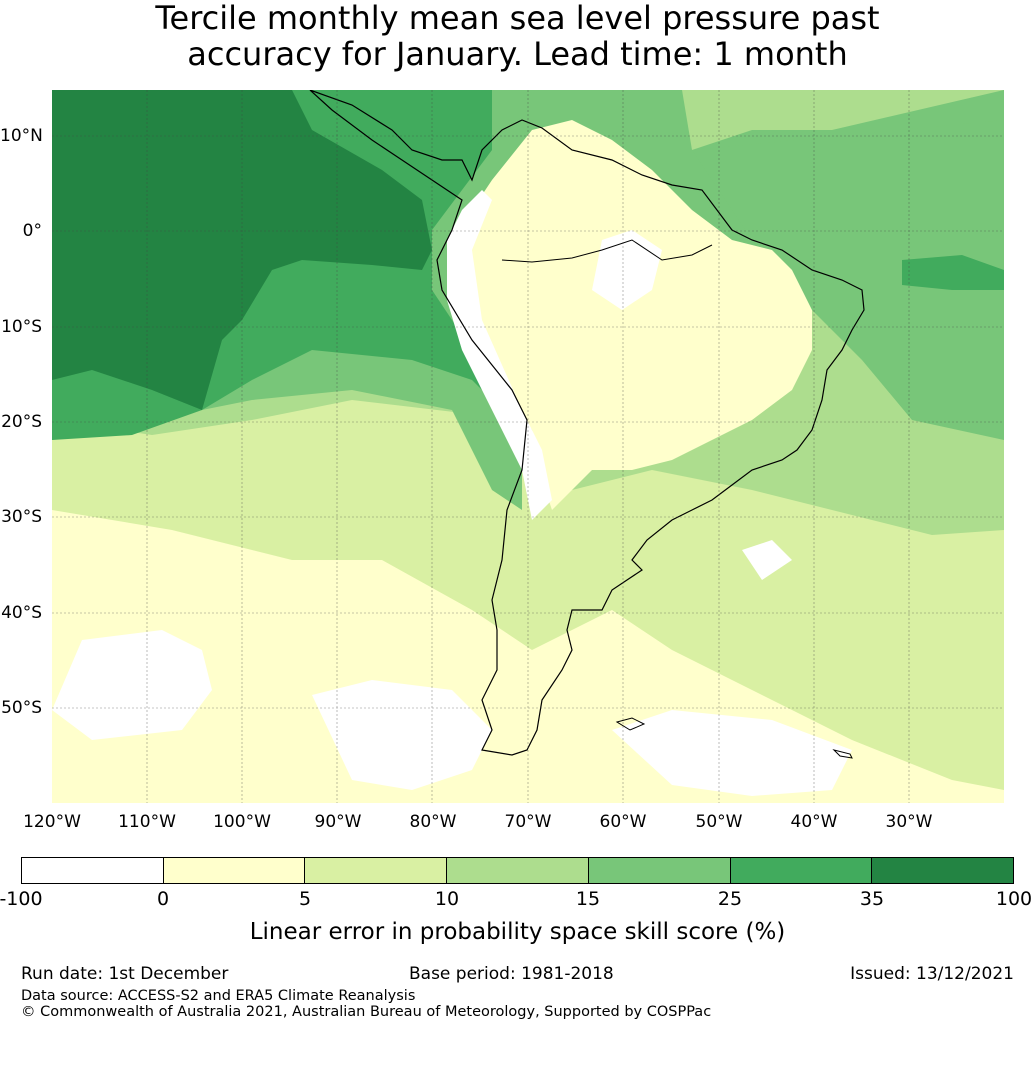 The image size is (1035, 1065). Describe the element at coordinates (623, 822) in the screenshot. I see `lon-label-60w: 60°W` at that location.